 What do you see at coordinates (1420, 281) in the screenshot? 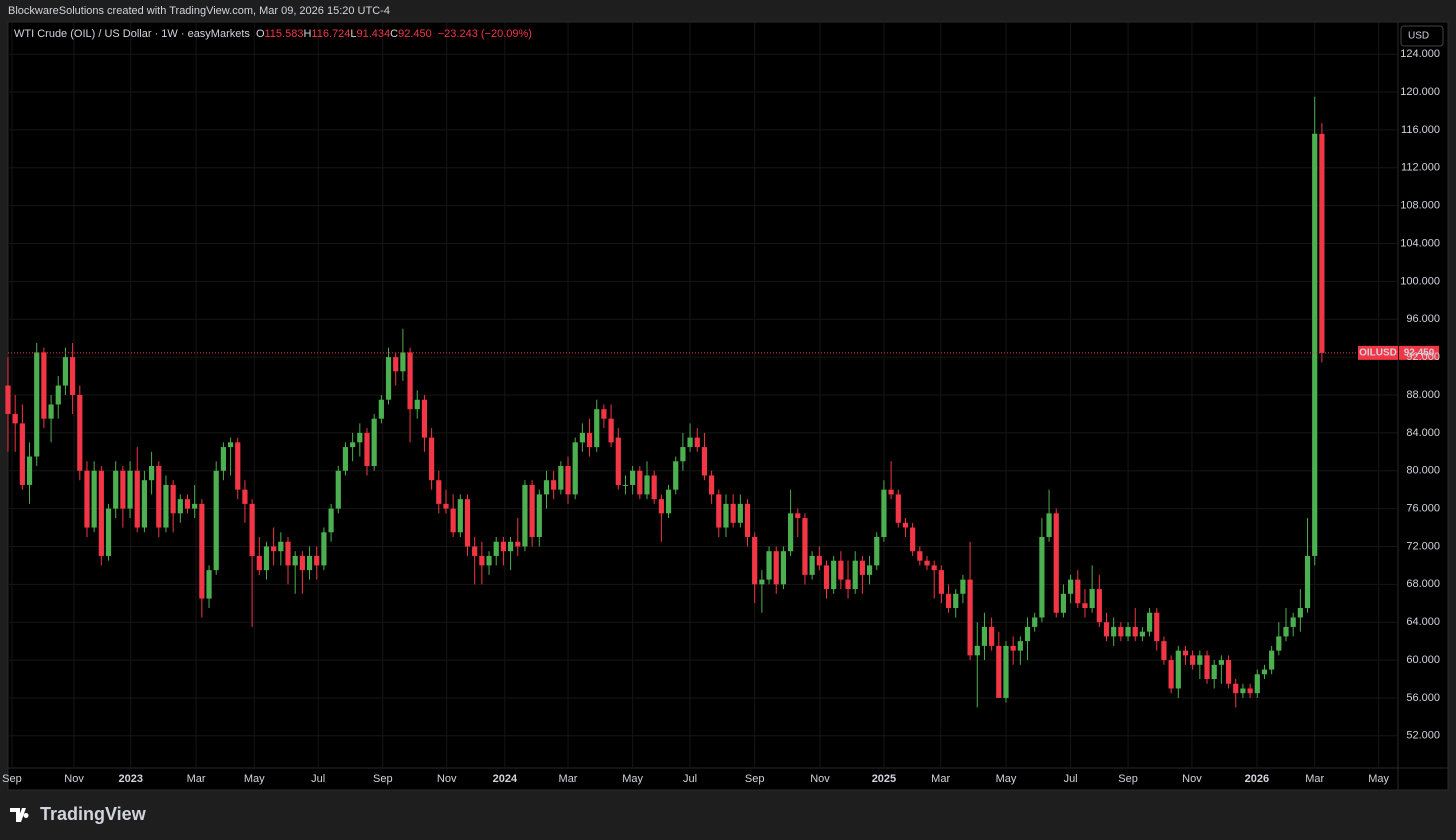
I see `y-tick-label: 100.000` at bounding box center [1420, 281].